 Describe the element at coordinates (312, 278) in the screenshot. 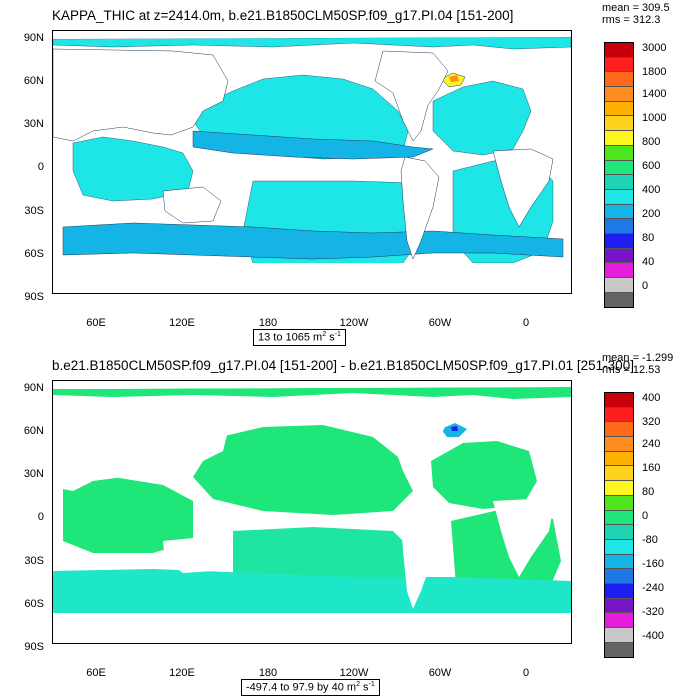

I see `land-antarctica` at that location.